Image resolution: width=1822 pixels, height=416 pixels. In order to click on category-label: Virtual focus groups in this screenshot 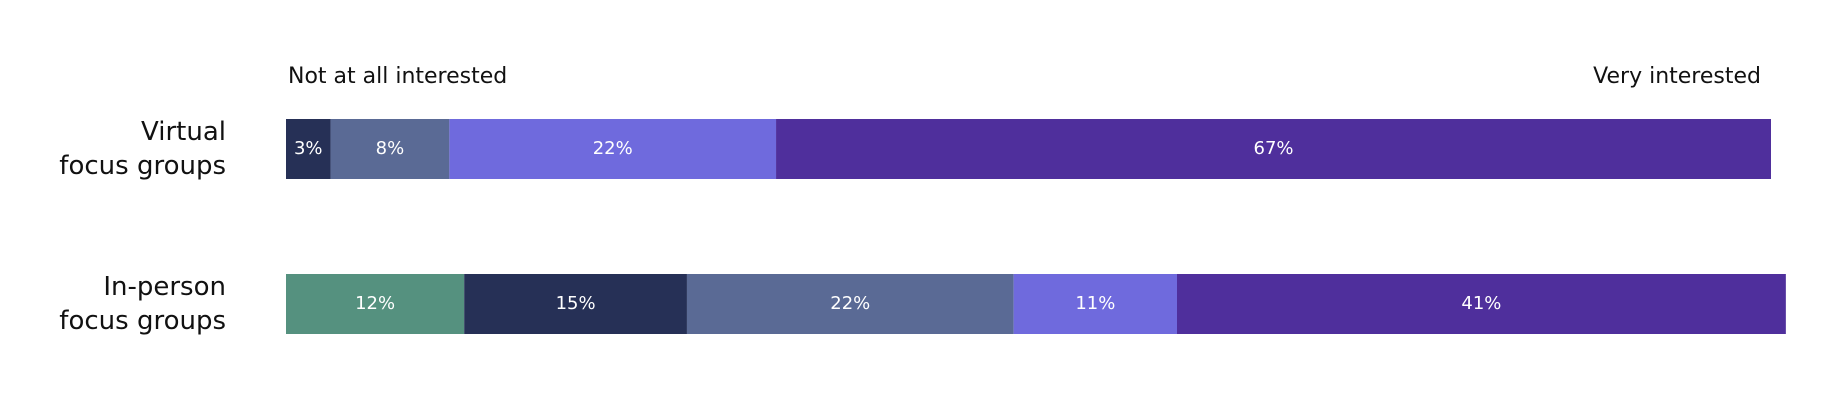, I will do `click(142, 149)`.